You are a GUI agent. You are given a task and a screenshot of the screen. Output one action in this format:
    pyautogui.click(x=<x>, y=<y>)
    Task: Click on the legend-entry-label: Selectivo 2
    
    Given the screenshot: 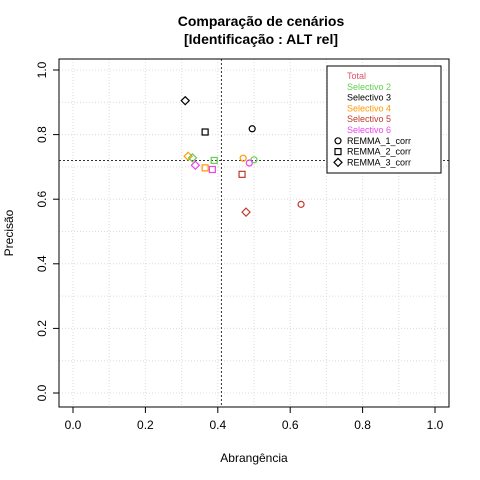 What is the action you would take?
    pyautogui.click(x=369, y=87)
    